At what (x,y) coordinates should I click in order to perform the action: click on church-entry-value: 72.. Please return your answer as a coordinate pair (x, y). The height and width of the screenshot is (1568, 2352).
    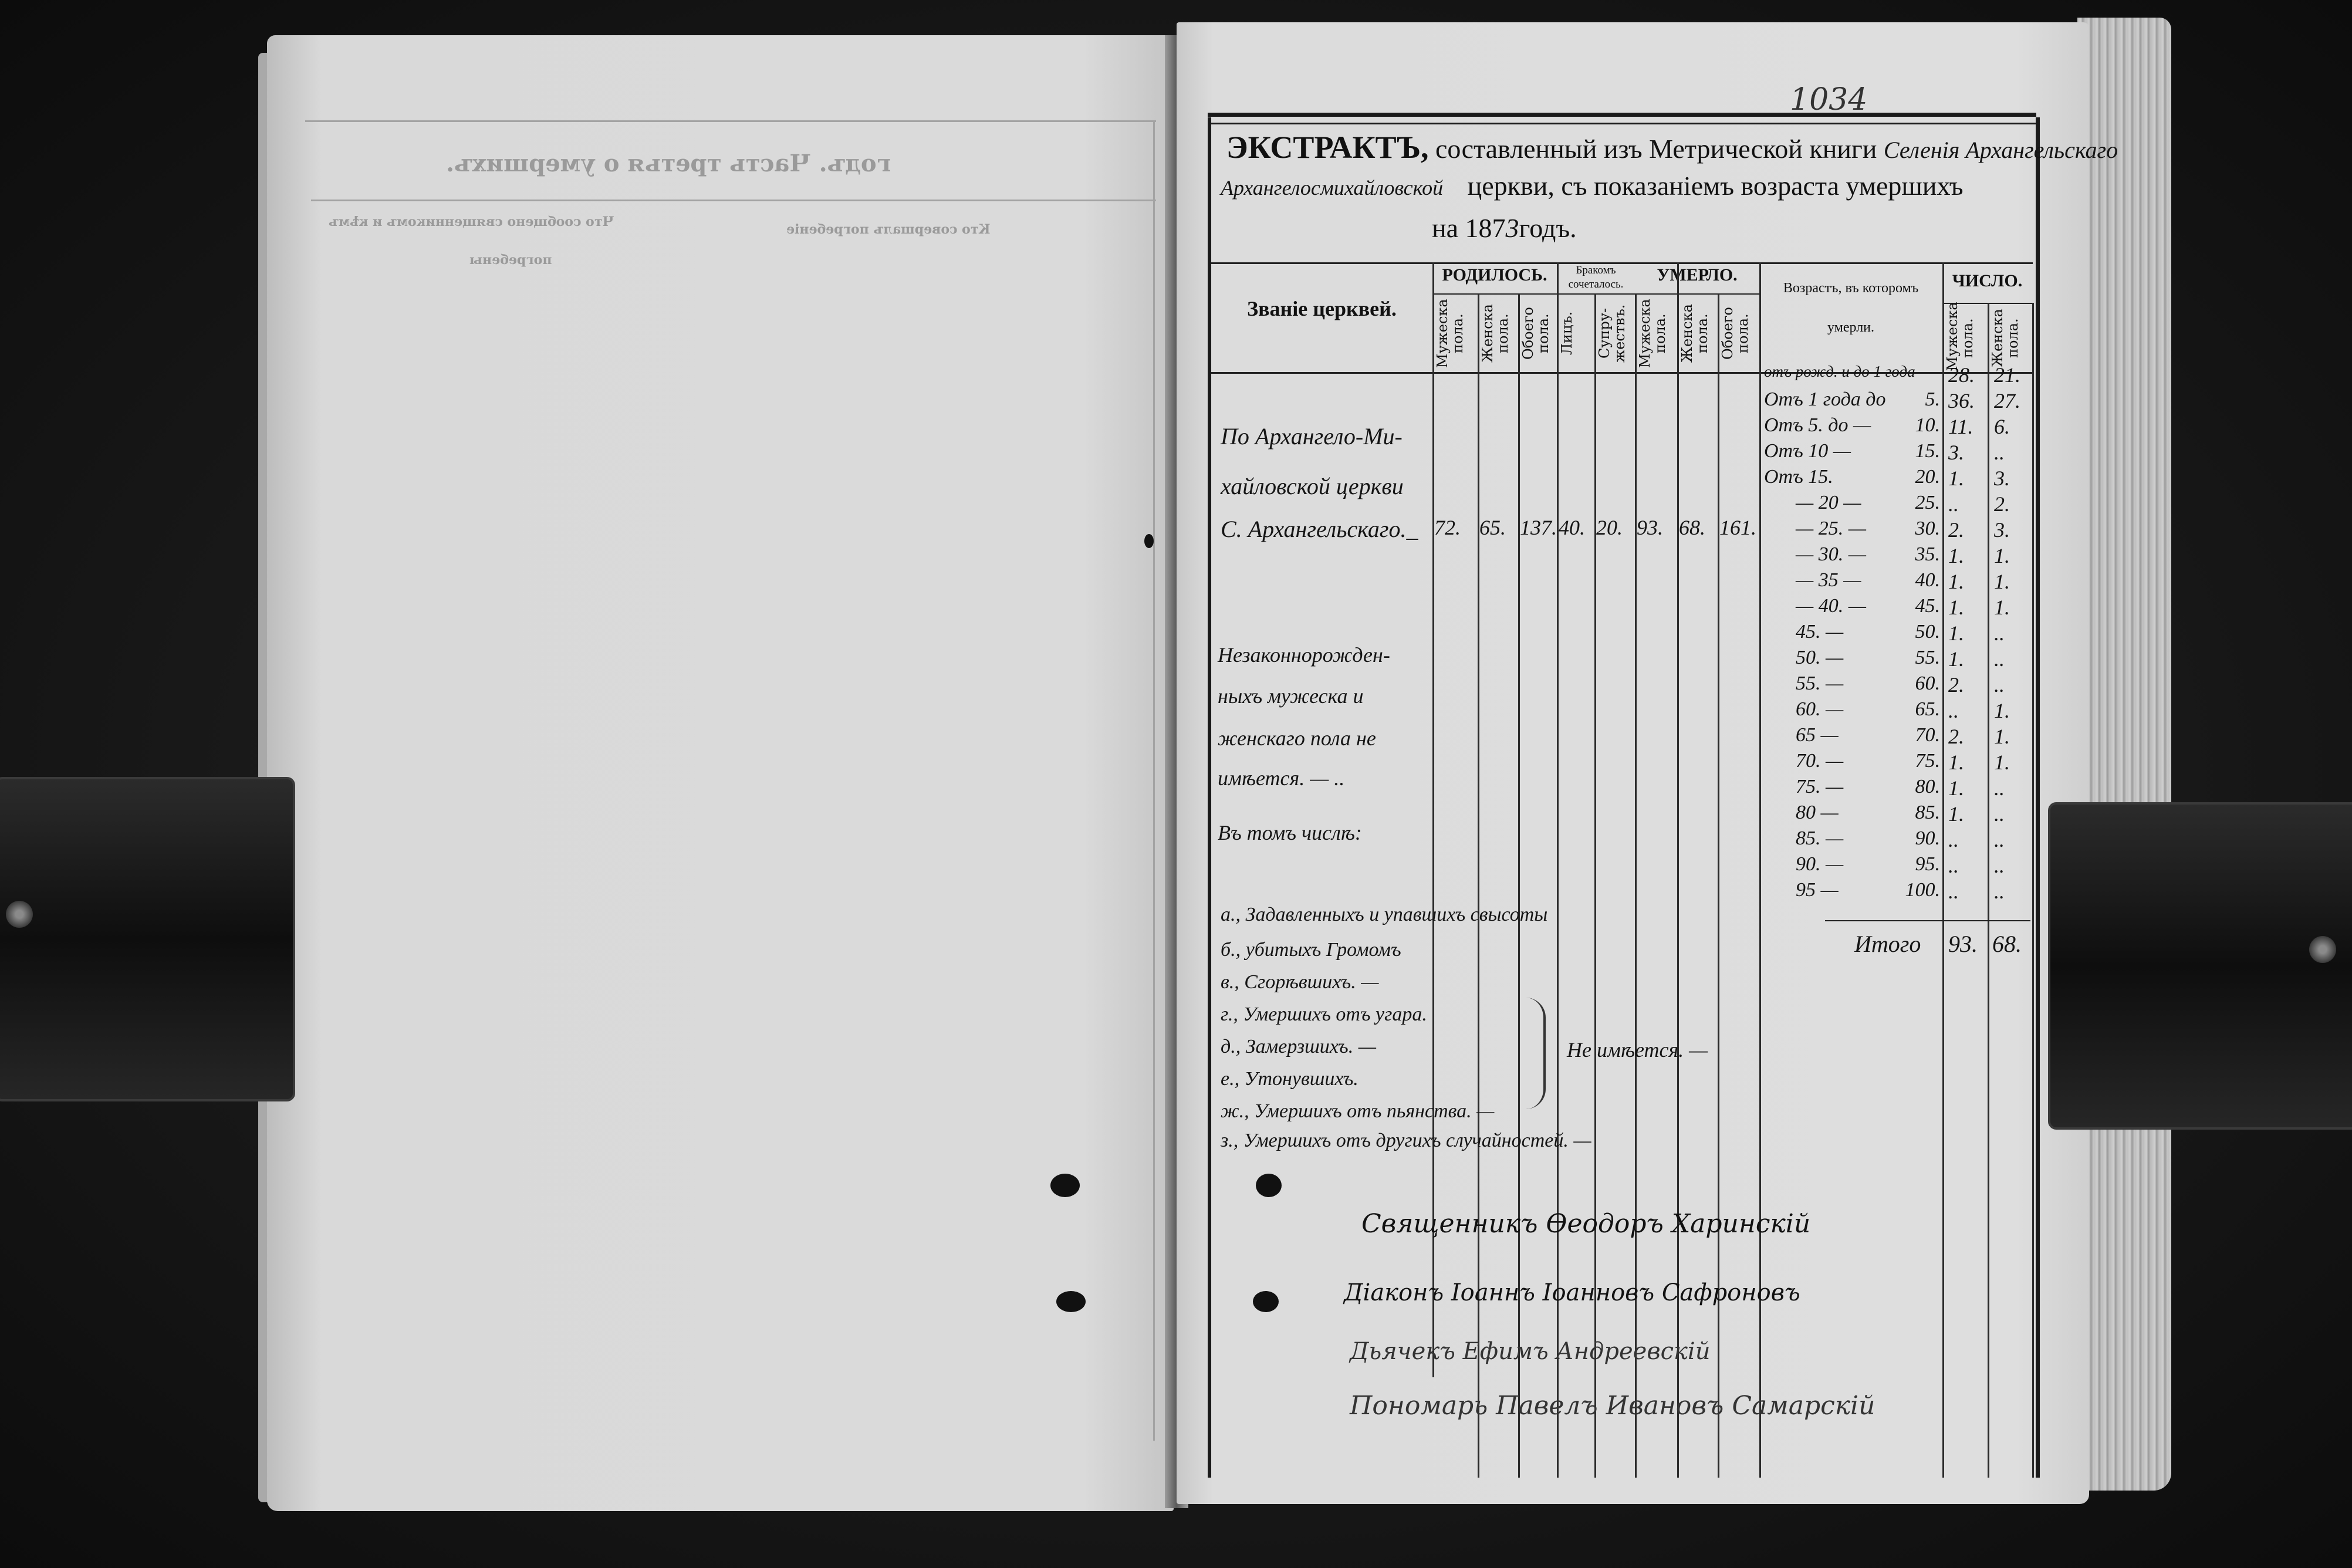
    Looking at the image, I should click on (1447, 527).